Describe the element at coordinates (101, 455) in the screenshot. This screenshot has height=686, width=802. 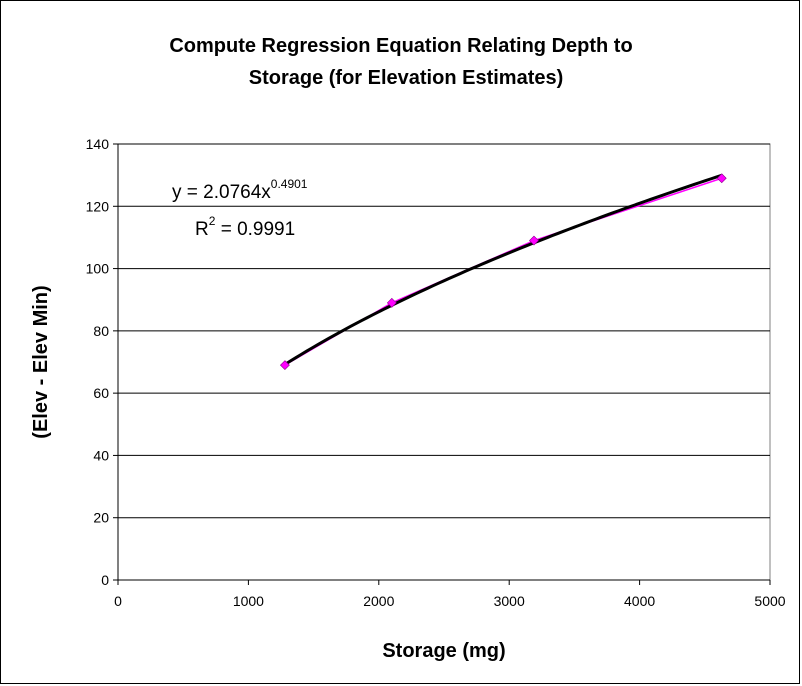
I see `y-tick-label: 40` at that location.